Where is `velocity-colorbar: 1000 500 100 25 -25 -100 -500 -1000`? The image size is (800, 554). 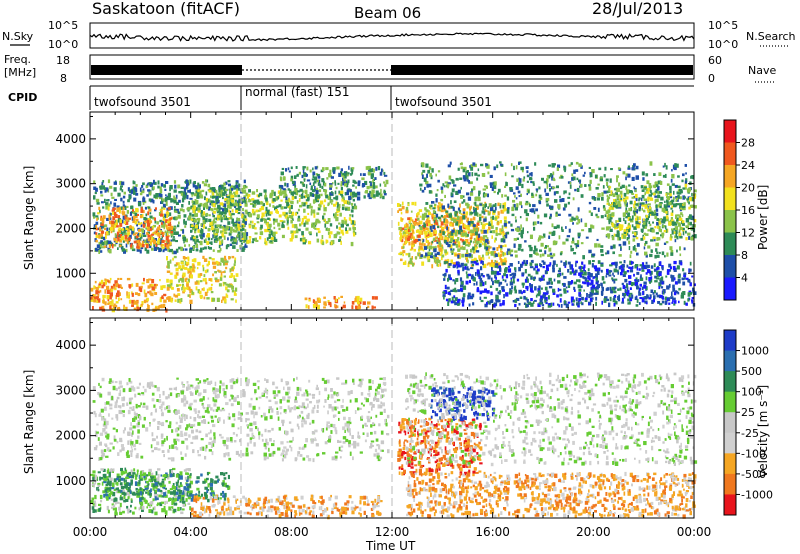 velocity-colorbar: 1000 500 100 25 -25 -100 -500 -1000 is located at coordinates (748, 422).